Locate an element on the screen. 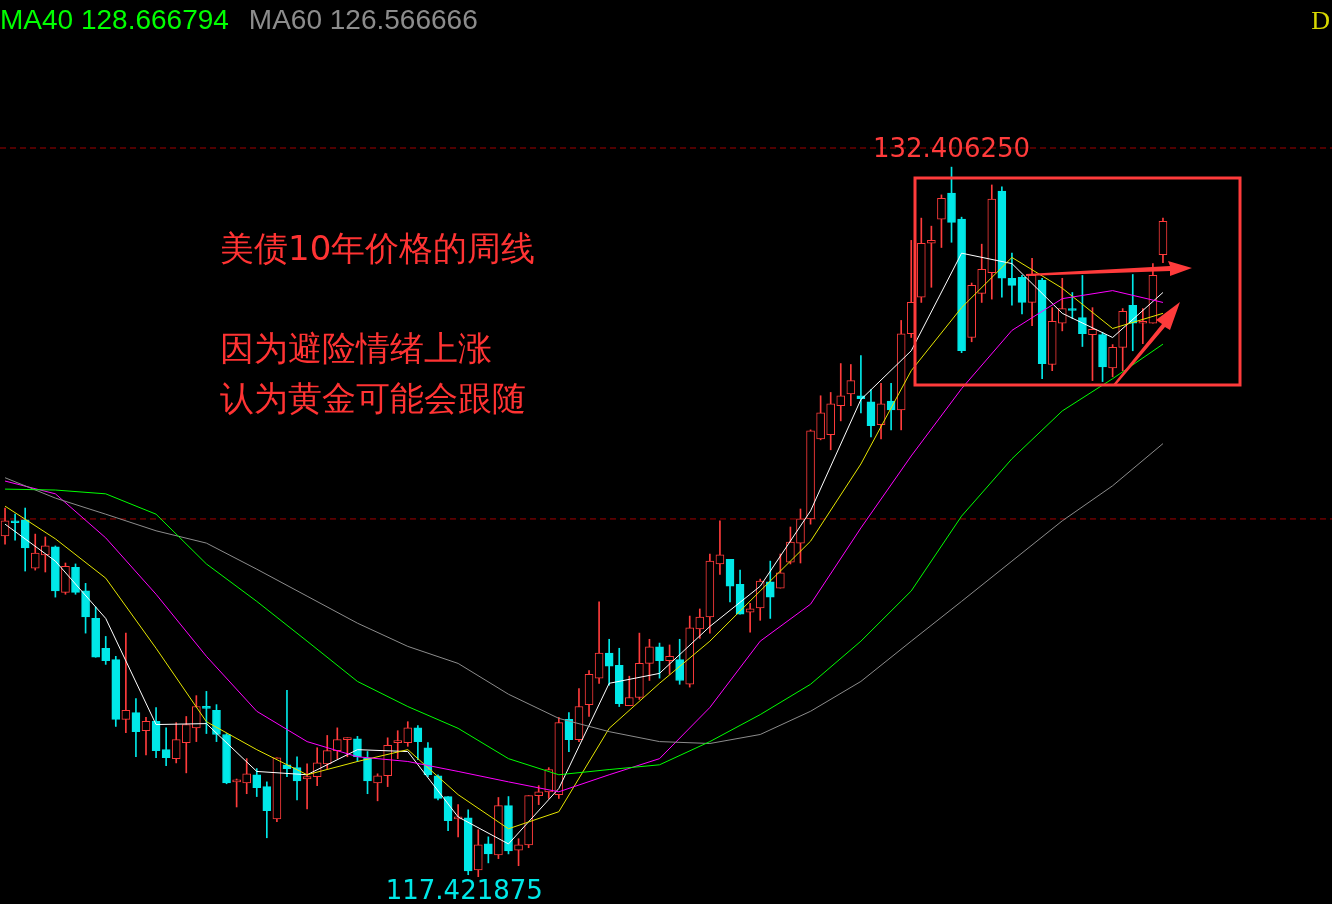  text: D is located at coordinates (1320, 21).